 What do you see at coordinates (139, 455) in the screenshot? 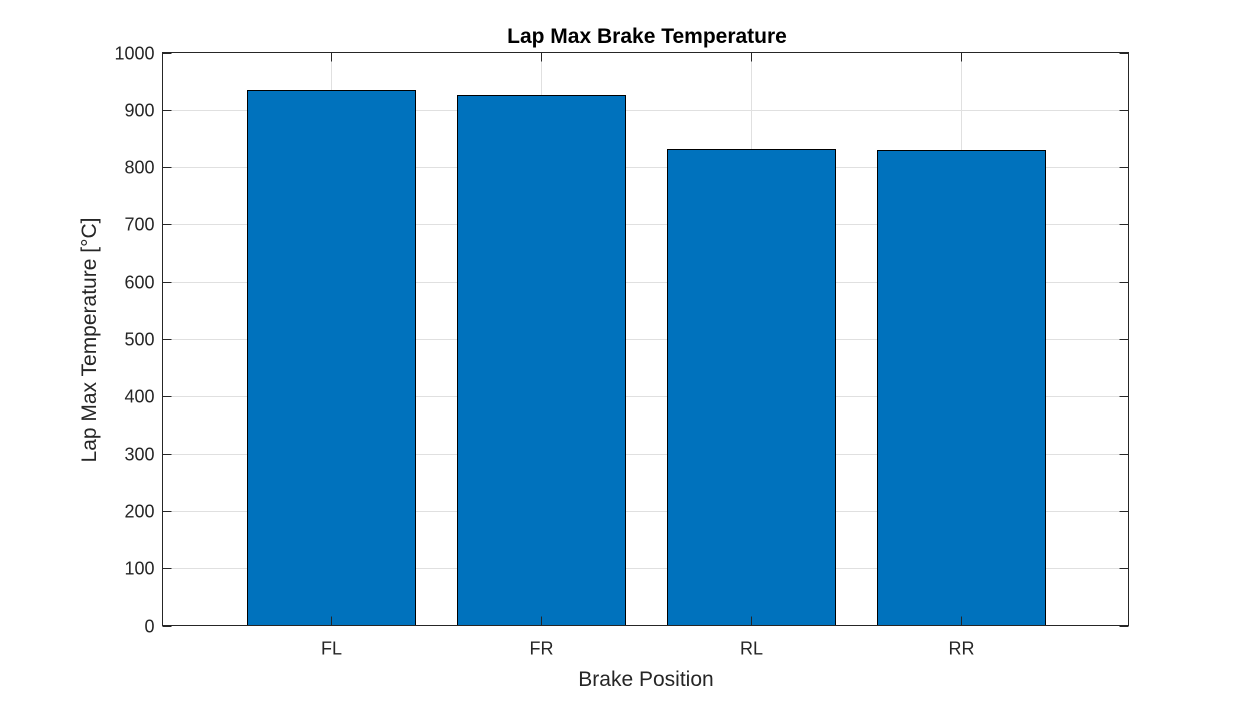
I see `y-tick-label: 300` at bounding box center [139, 455].